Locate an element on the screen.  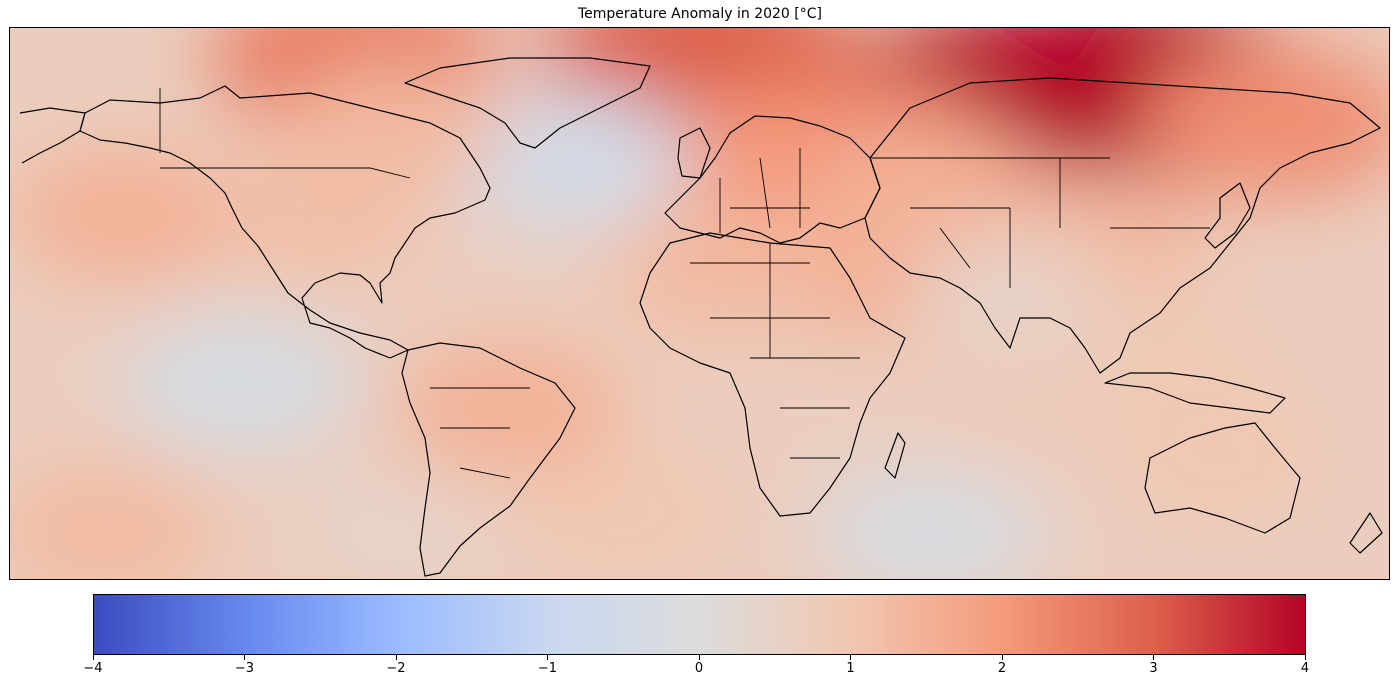
colorbar is located at coordinates (699, 624).